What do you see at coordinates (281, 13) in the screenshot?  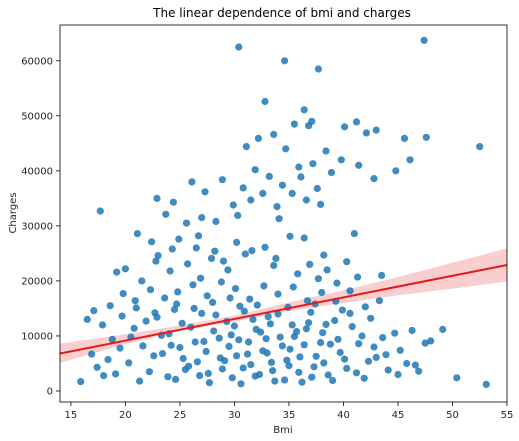 I see `chart-title: The linear dependence of bmi and charges` at bounding box center [281, 13].